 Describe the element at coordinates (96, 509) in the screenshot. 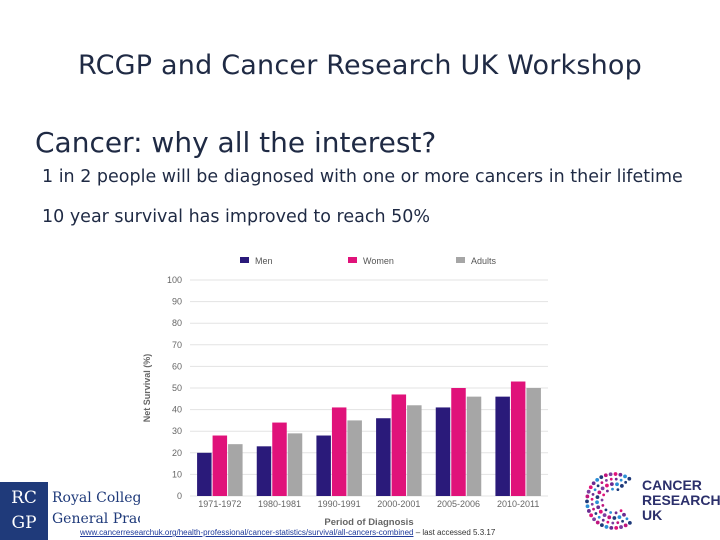

I see `rcgp-wordmark: Royal College of General Practitioners` at that location.